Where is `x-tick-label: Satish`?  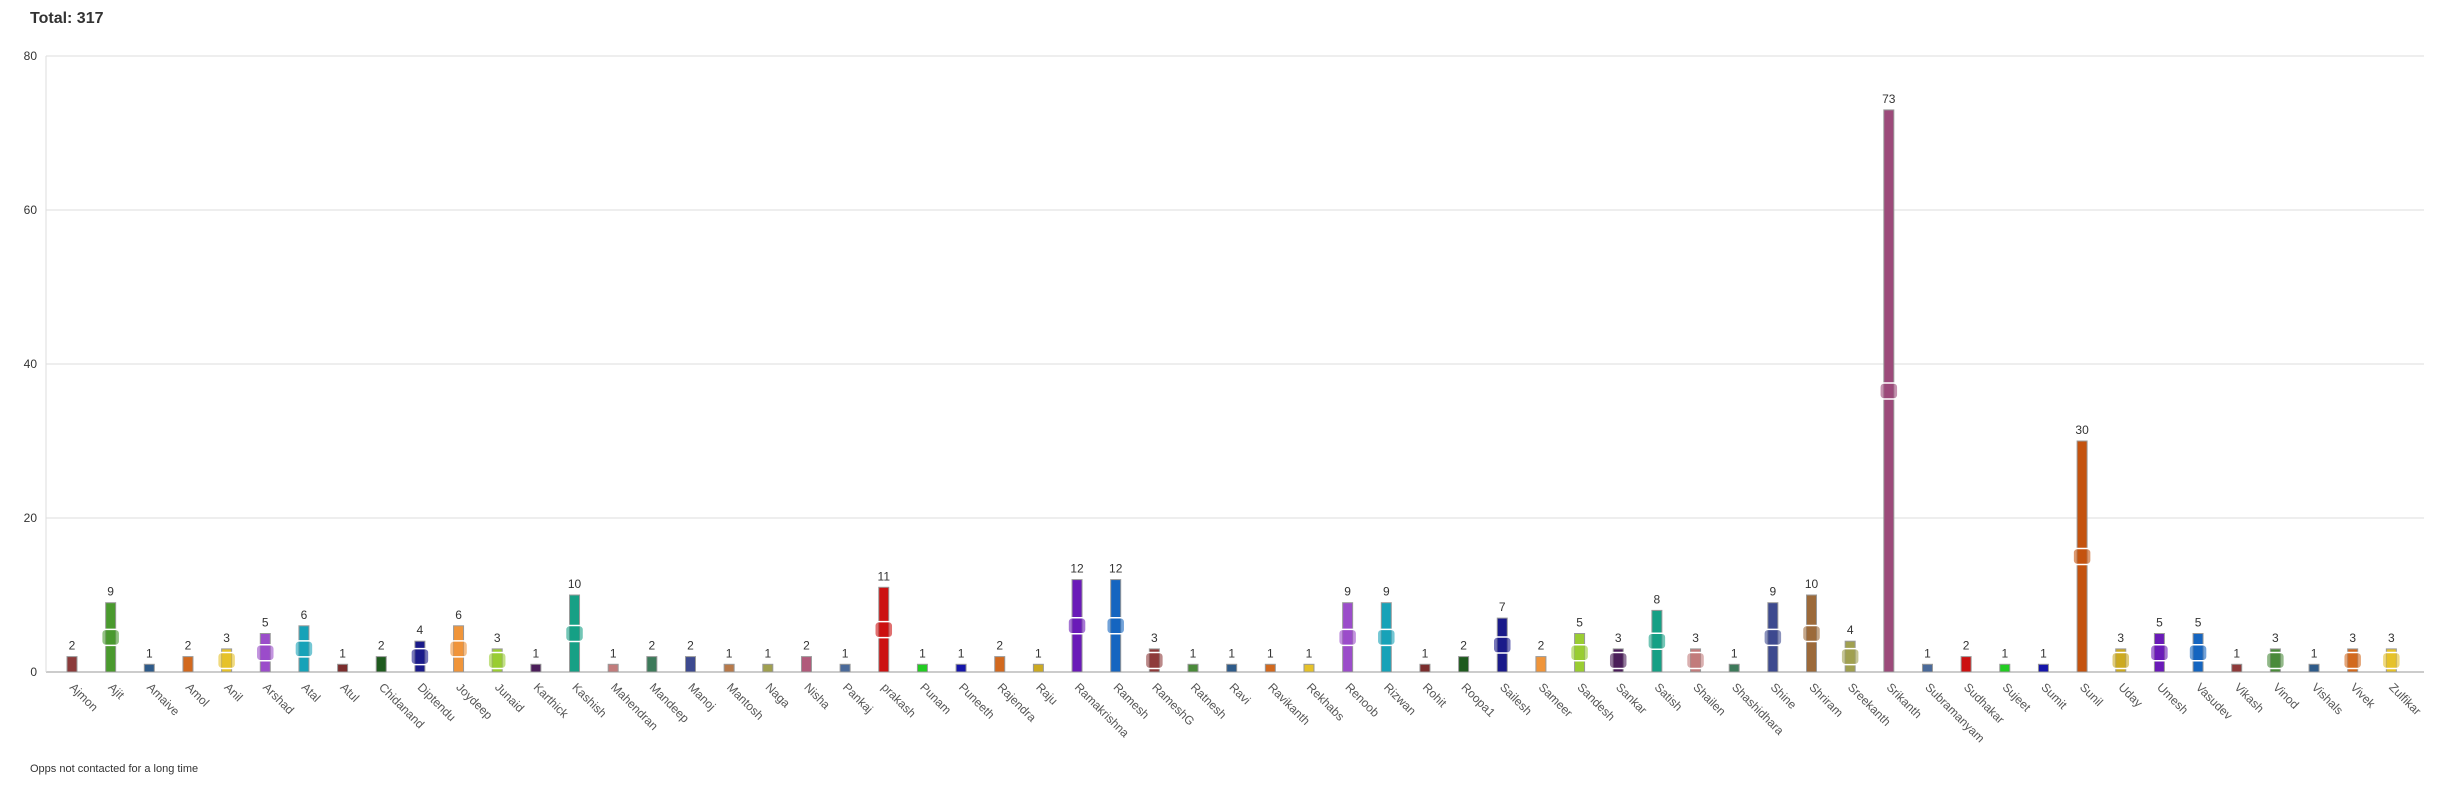 x-tick-label: Satish is located at coordinates (1668, 696).